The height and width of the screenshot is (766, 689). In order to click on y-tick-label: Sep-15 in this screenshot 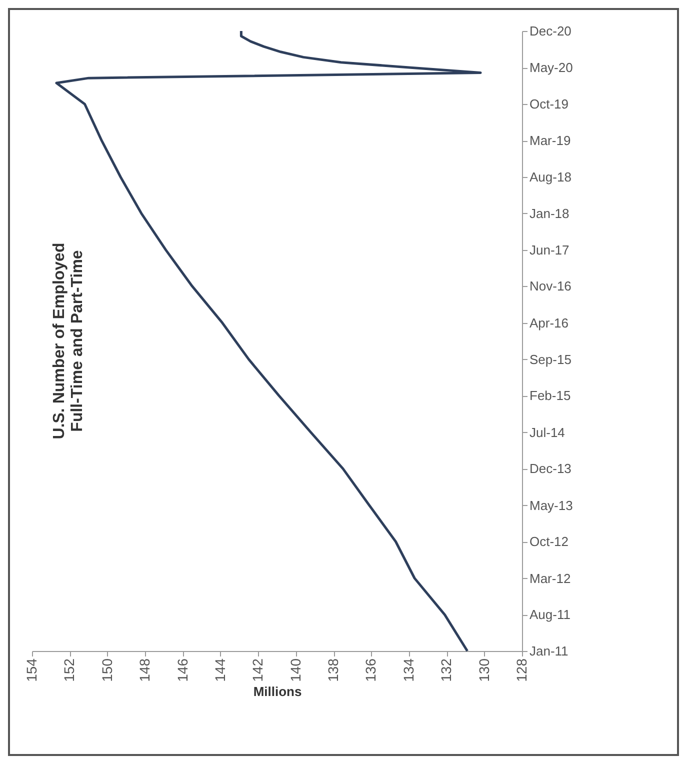, I will do `click(551, 359)`.